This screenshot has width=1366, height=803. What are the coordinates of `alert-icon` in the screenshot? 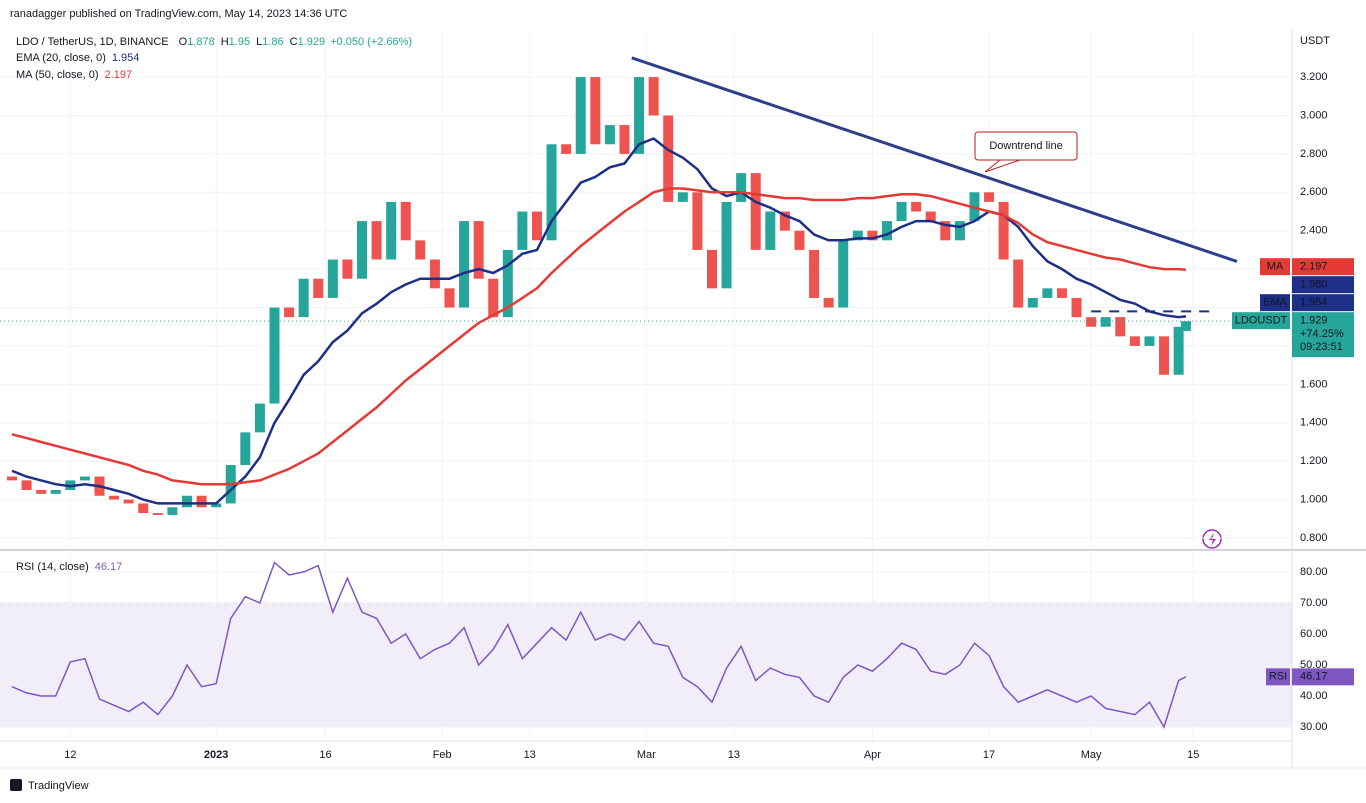 It's located at (1212, 539).